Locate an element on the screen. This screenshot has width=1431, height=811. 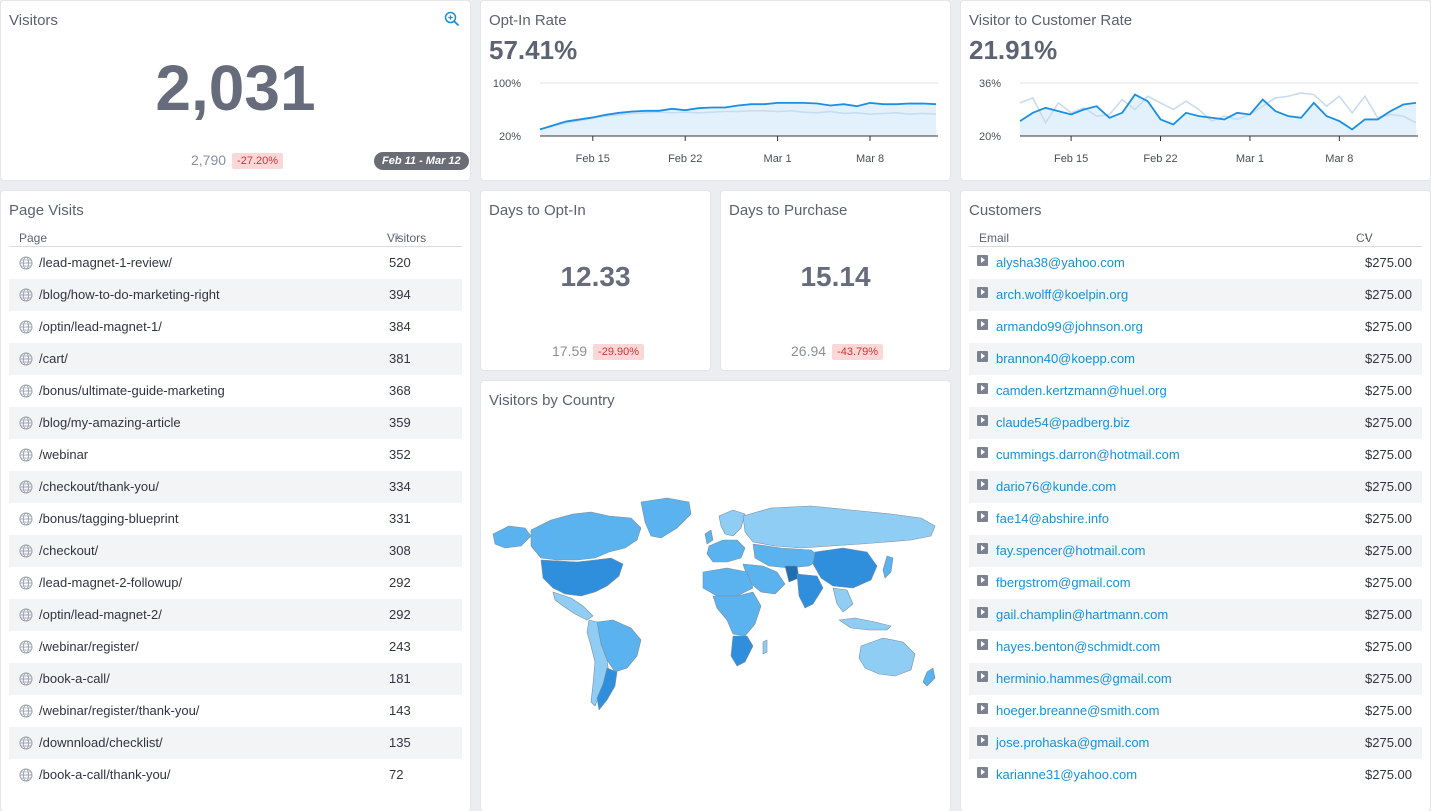
page-path: /bonus/tagging-blueprint is located at coordinates (109, 518).